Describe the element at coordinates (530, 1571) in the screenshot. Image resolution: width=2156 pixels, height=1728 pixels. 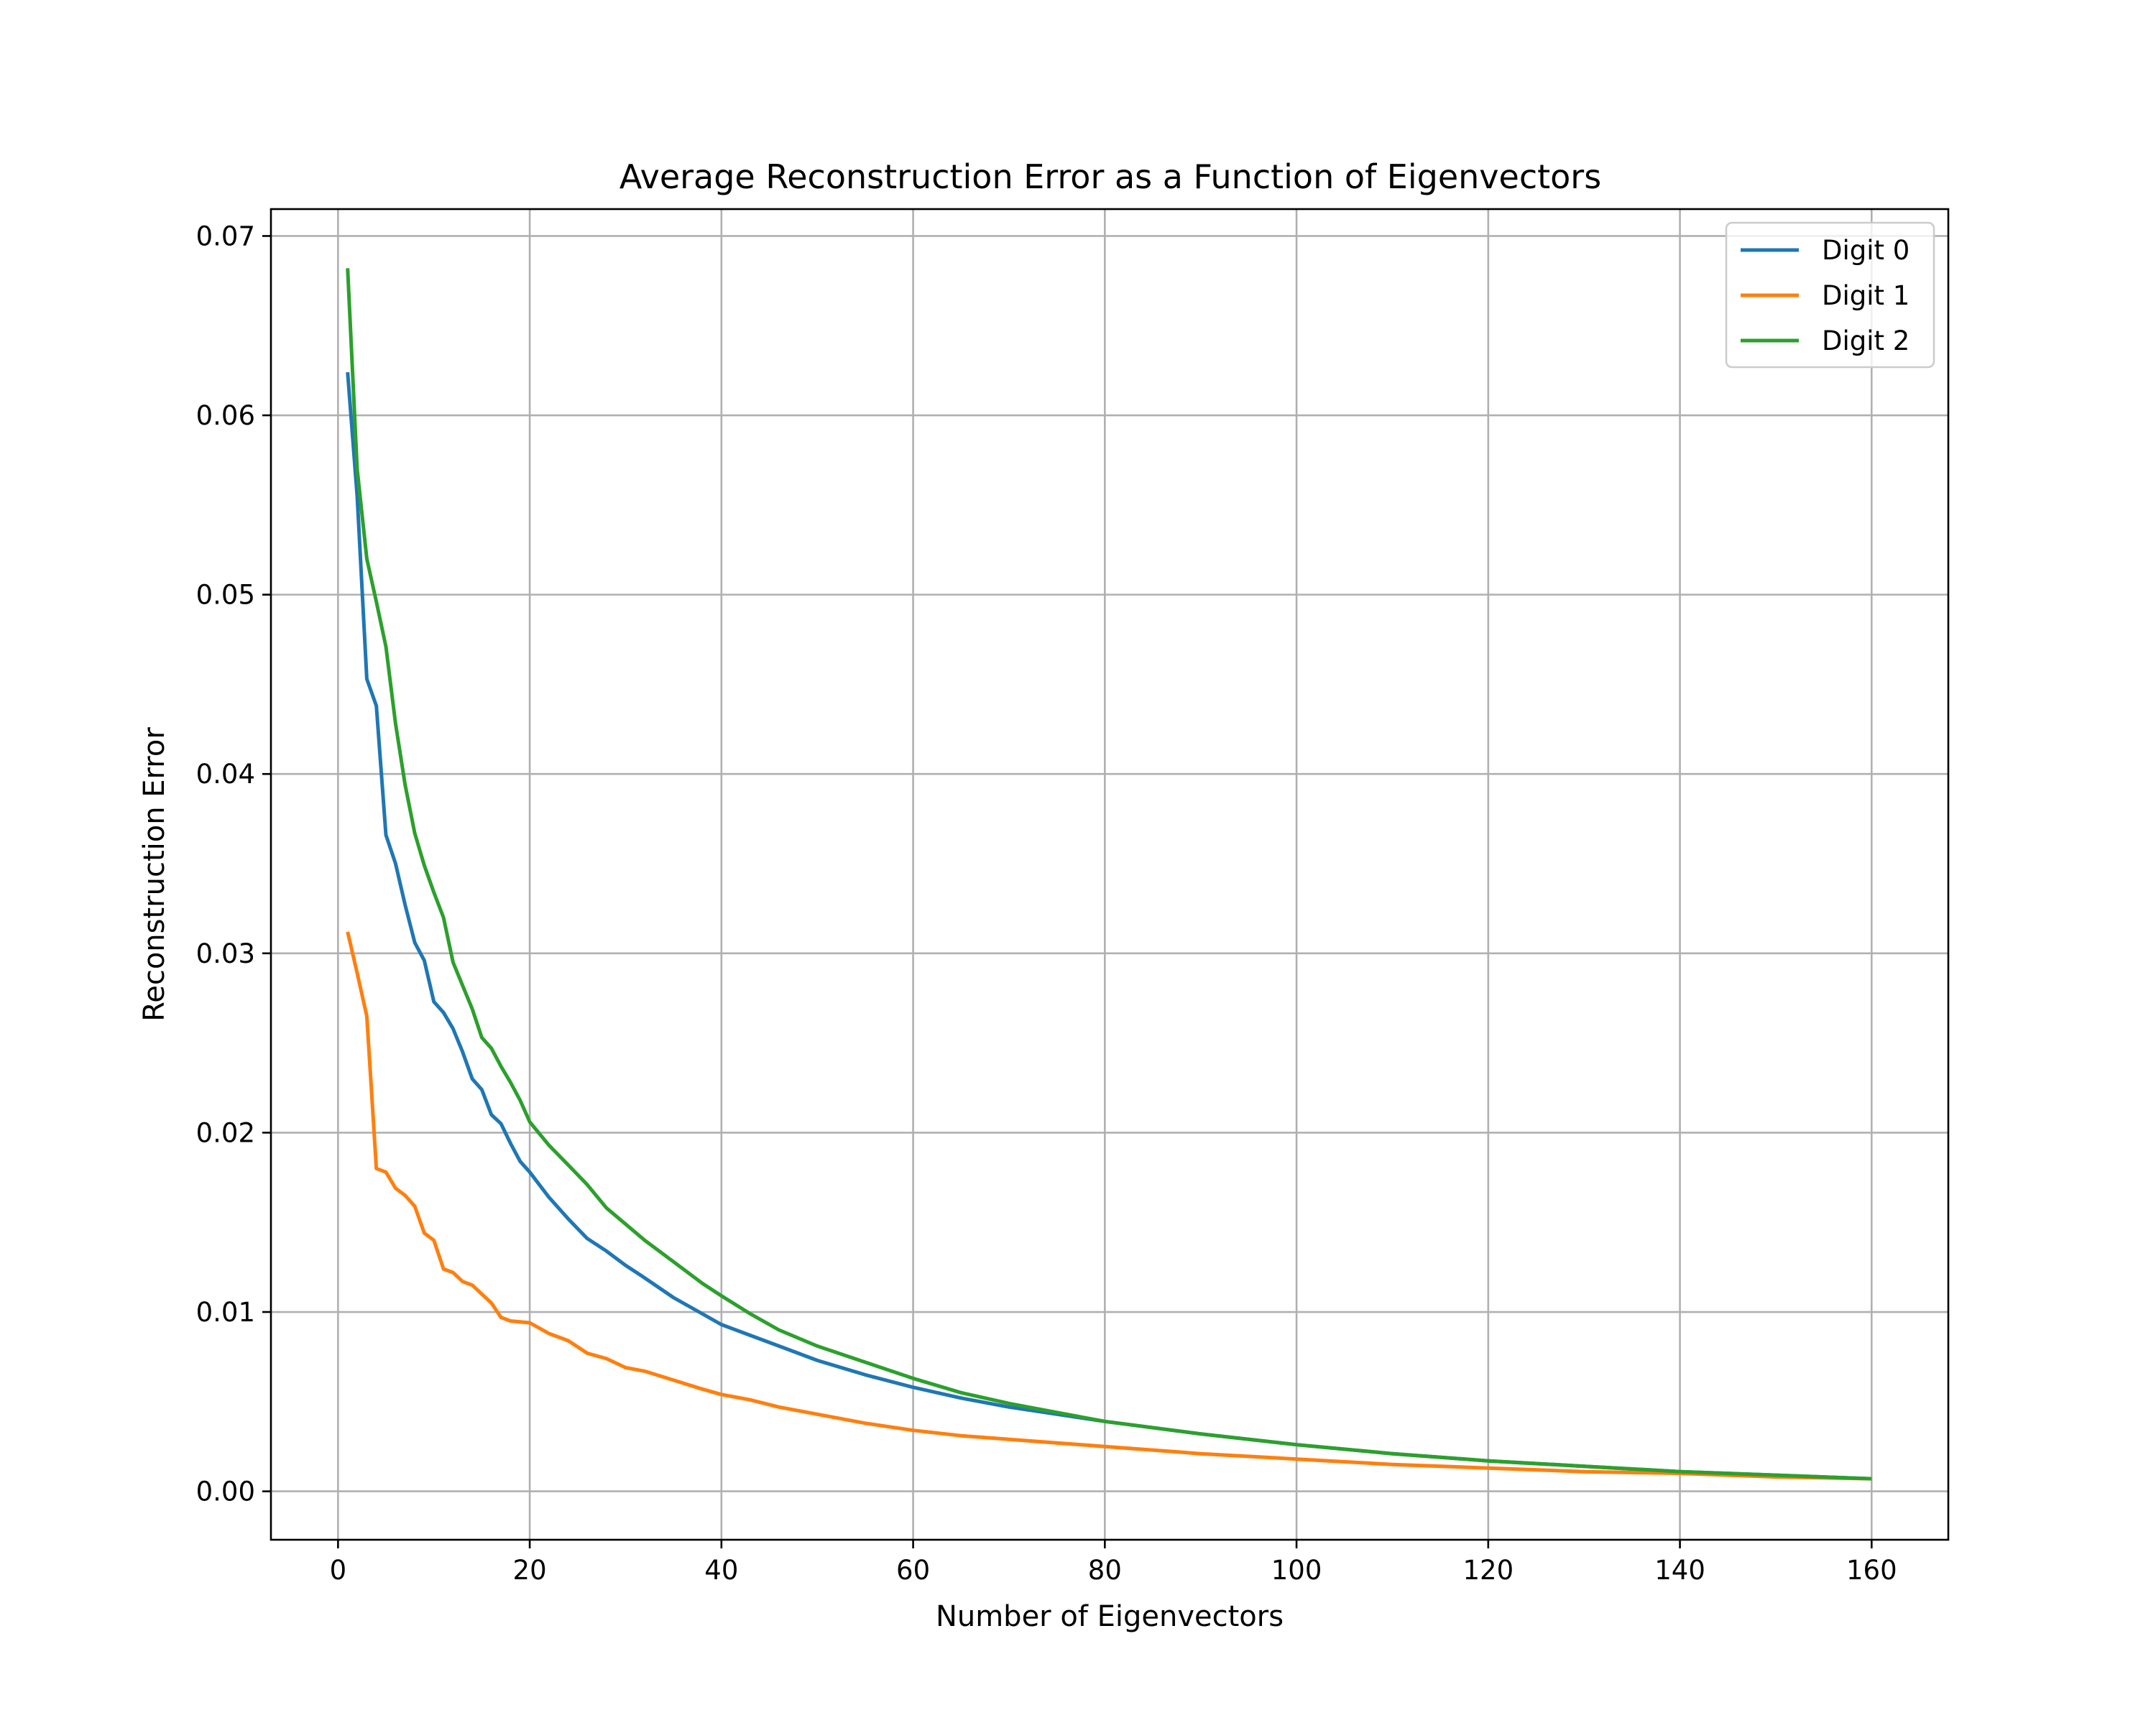
I see `x-tick-label: 20` at that location.